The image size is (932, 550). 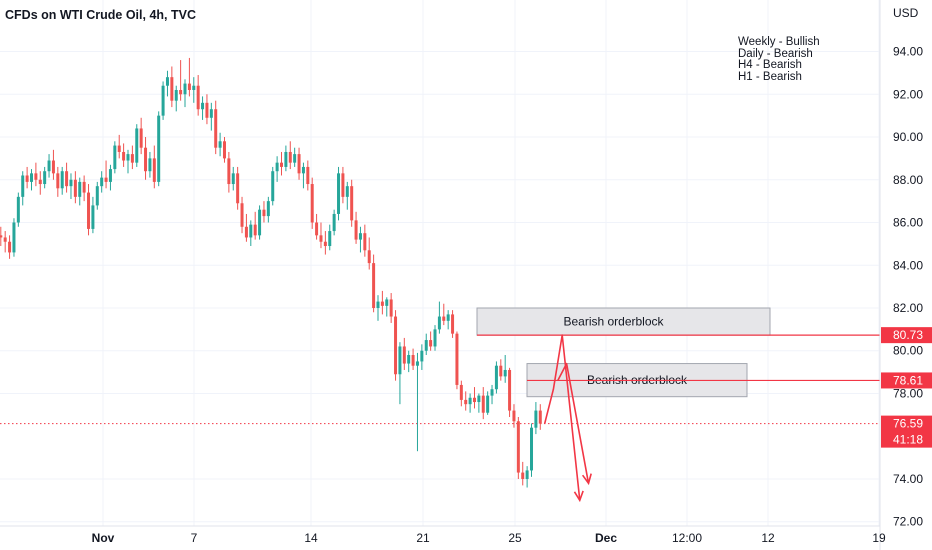 I want to click on x-tick-label: 21, so click(x=423, y=538).